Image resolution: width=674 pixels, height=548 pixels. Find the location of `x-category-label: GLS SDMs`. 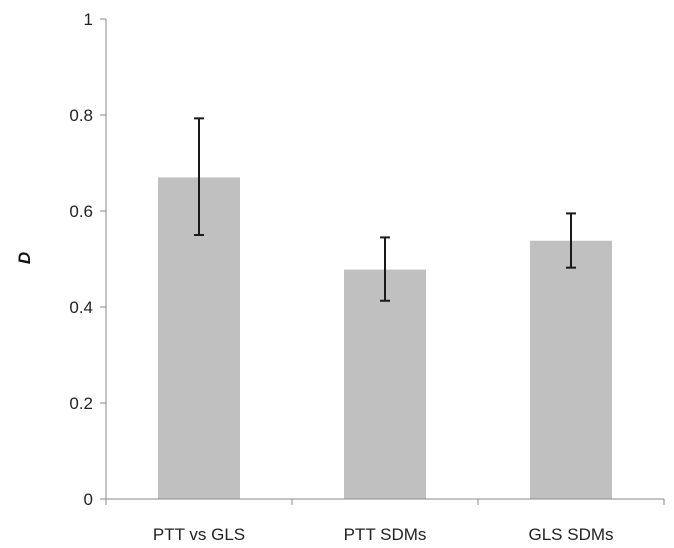

x-category-label: GLS SDMs is located at coordinates (570, 534).